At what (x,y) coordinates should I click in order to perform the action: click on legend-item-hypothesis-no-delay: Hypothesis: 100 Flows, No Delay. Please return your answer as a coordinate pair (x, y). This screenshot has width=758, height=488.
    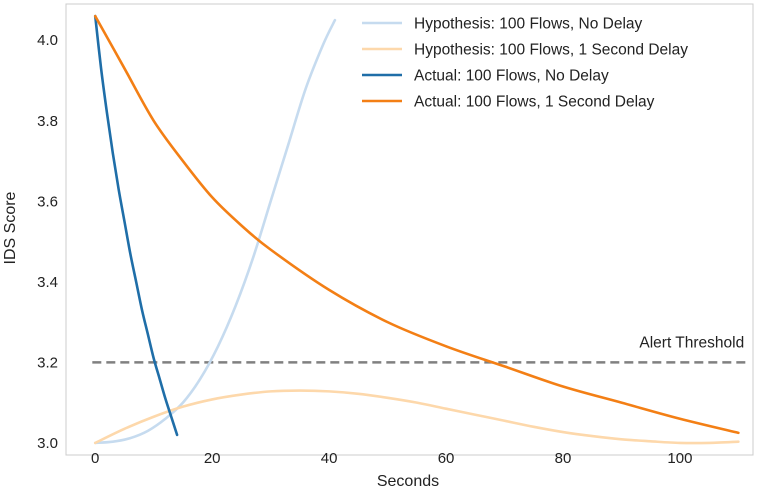
    Looking at the image, I should click on (502, 24).